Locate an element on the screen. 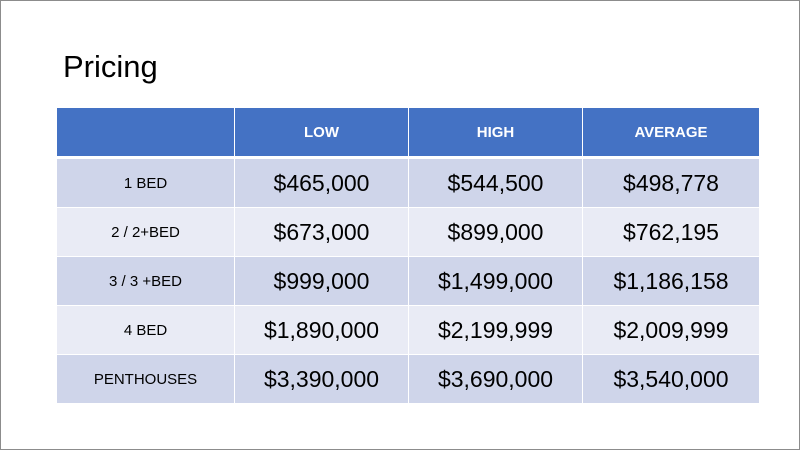 The image size is (800, 450). row-label: 2 / 2+BED is located at coordinates (146, 232).